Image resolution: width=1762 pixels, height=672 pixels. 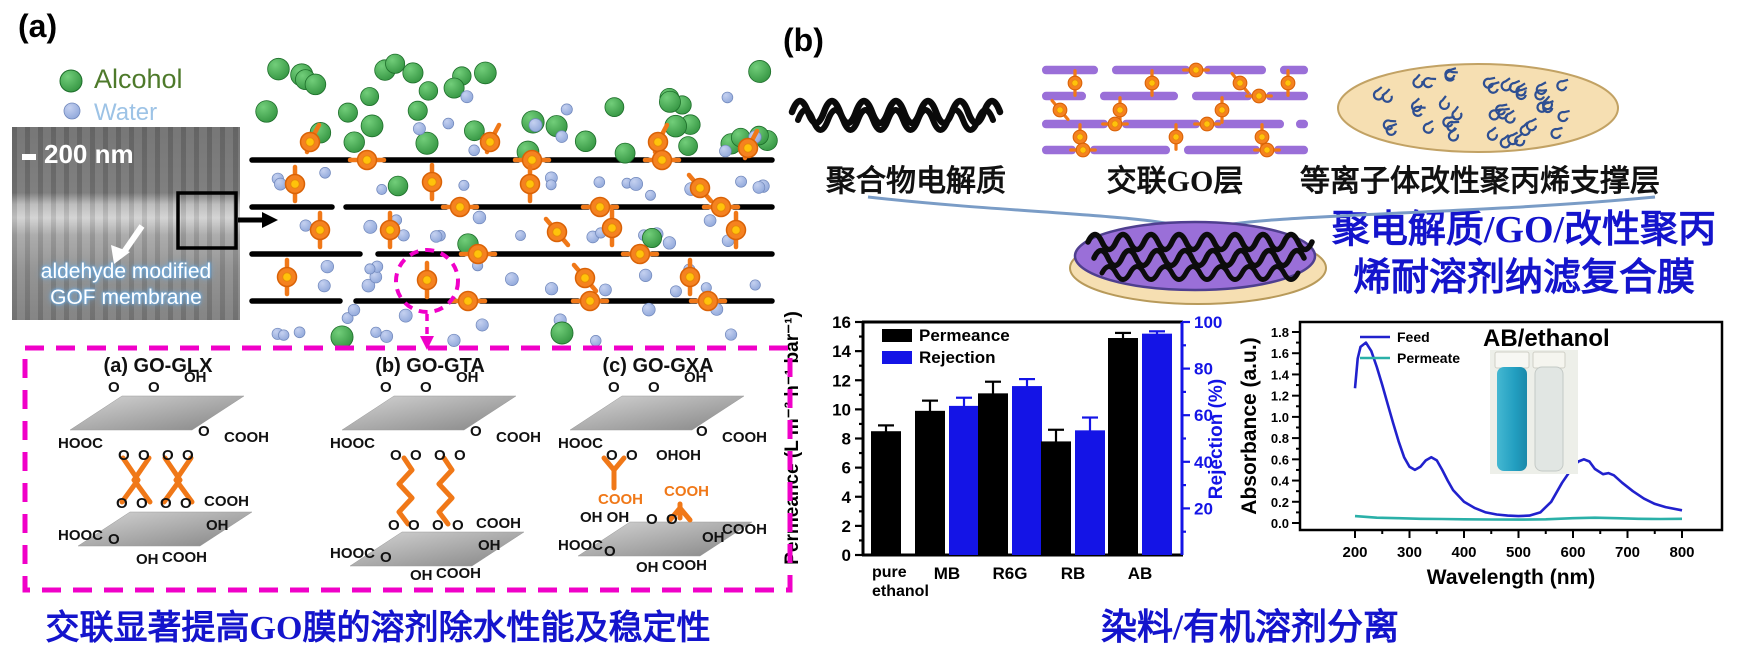 What do you see at coordinates (159, 366) in the screenshot?
I see `chem-structure-title: (a) GO-GLX` at bounding box center [159, 366].